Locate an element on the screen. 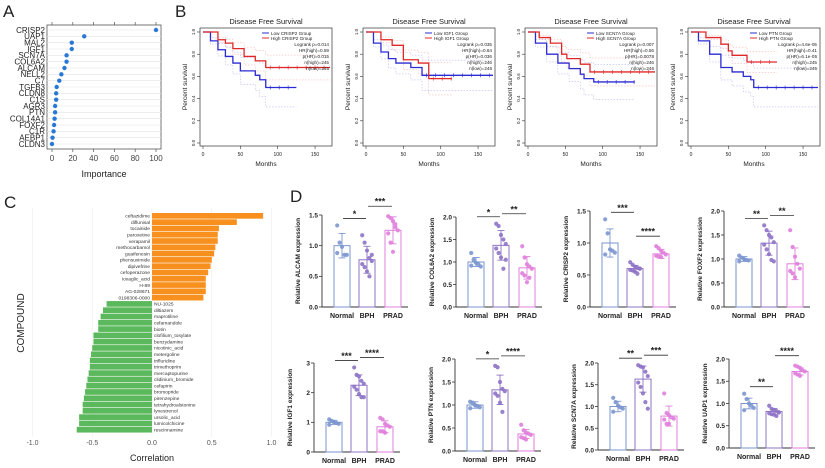  y-axis-label: Percent survival is located at coordinates (185, 86).